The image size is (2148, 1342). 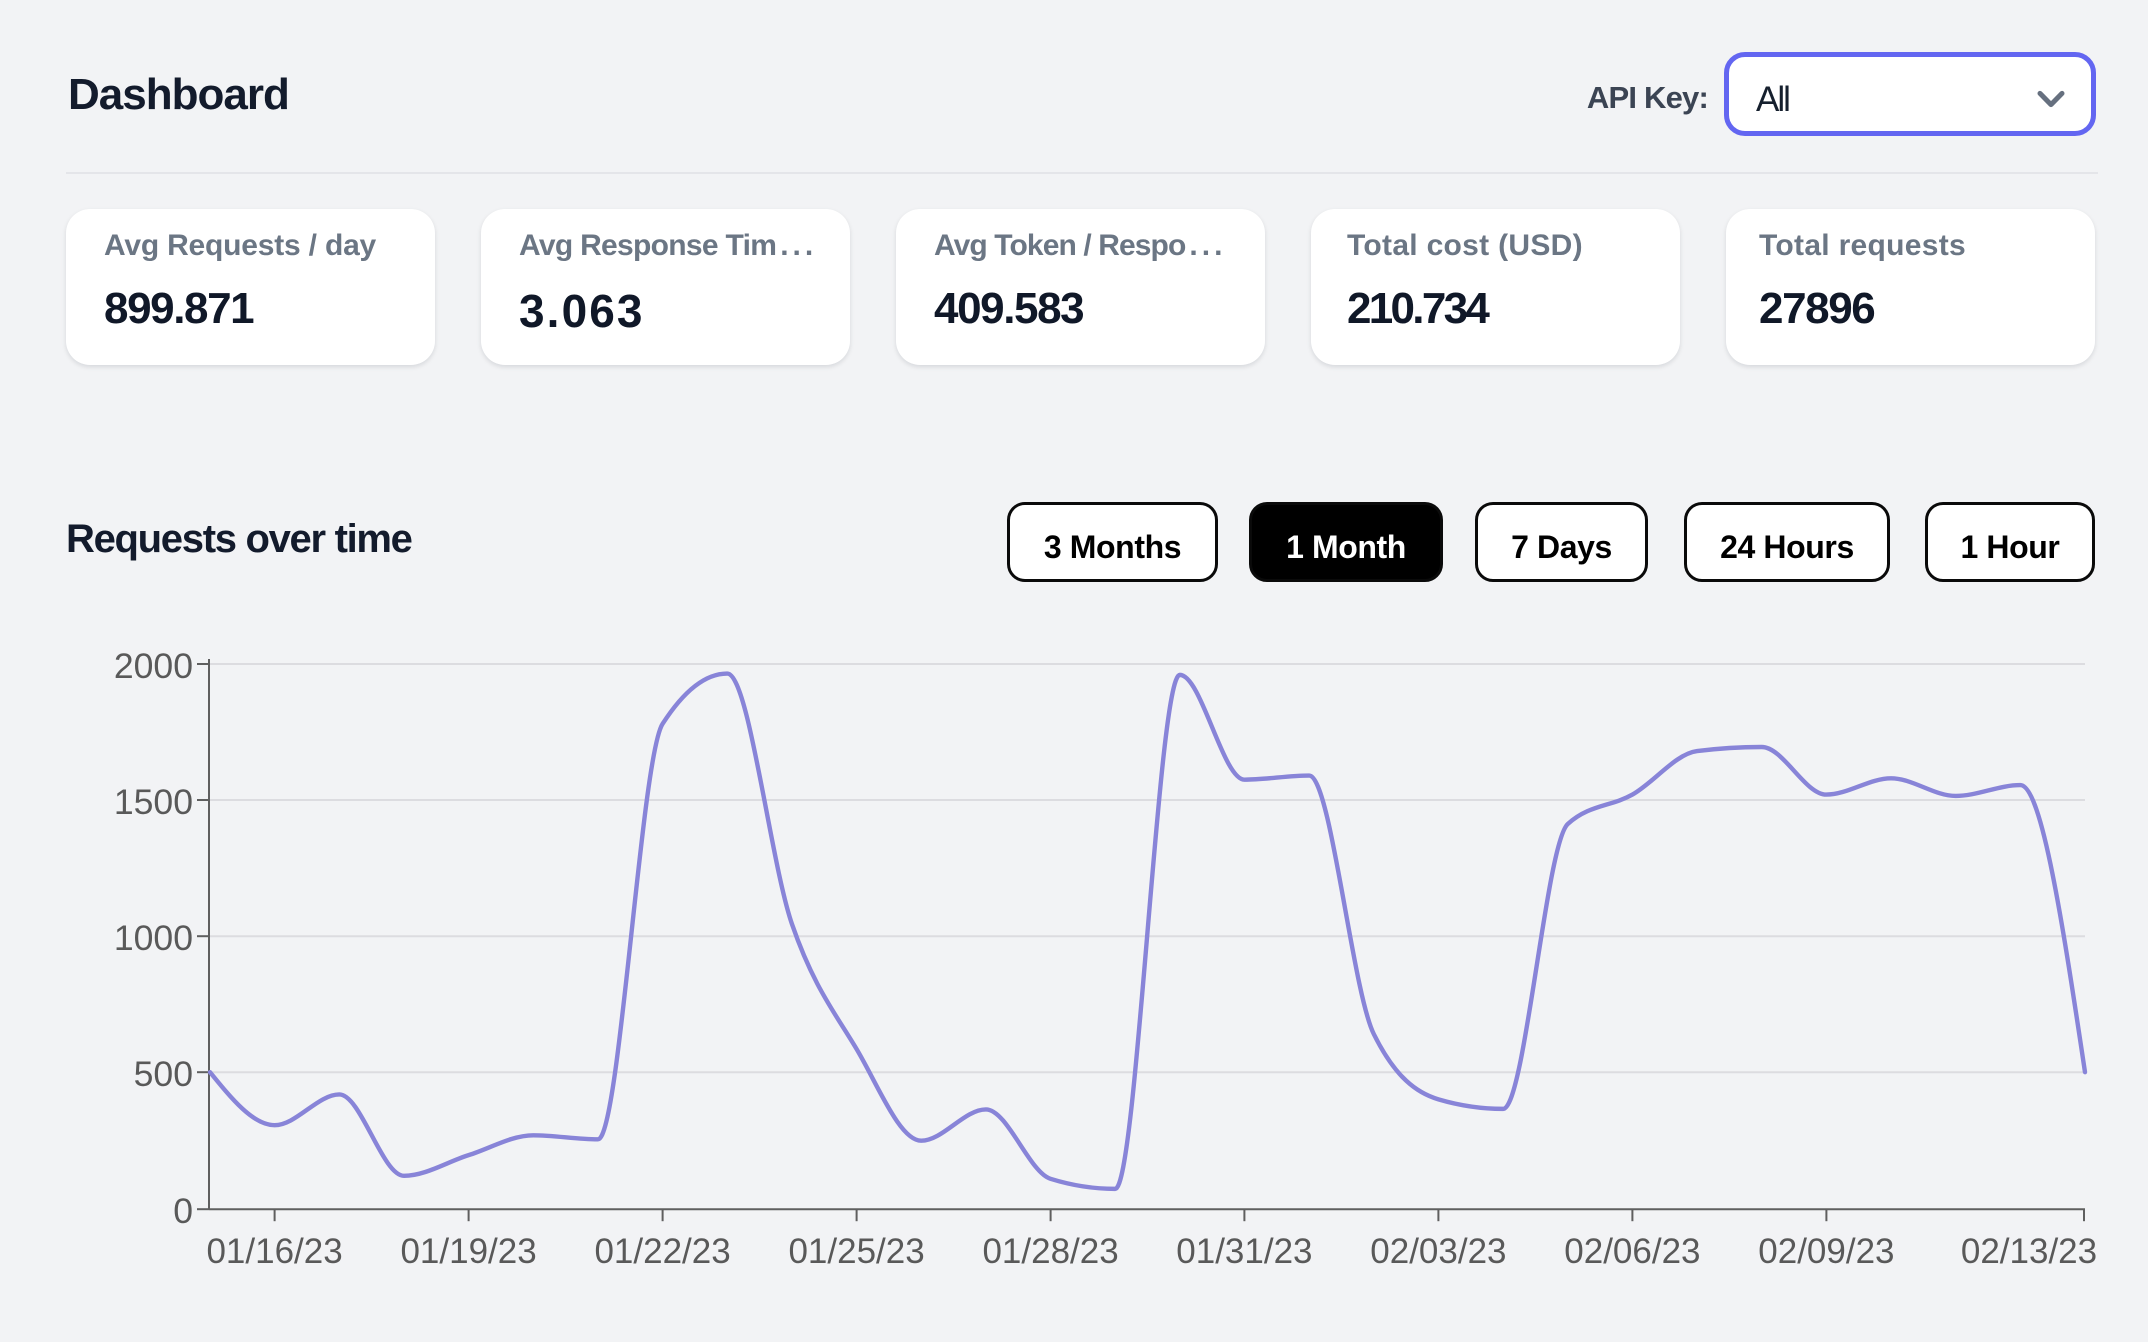 What do you see at coordinates (153, 802) in the screenshot?
I see `svg-text: 1500` at bounding box center [153, 802].